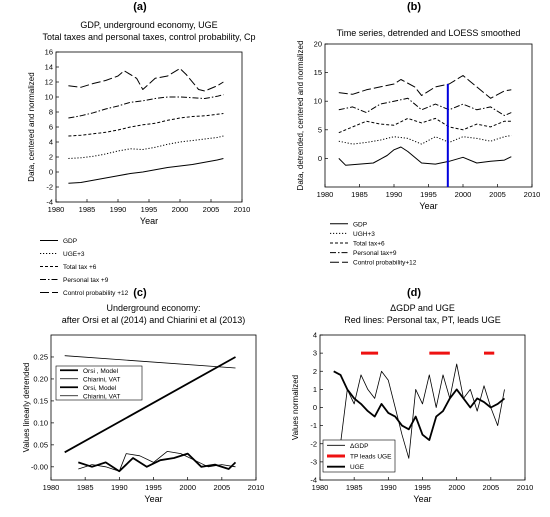 This screenshot has height=517, width=550. What do you see at coordinates (31, 126) in the screenshot?
I see `y-axis-label: Data, centered and normalized` at bounding box center [31, 126].